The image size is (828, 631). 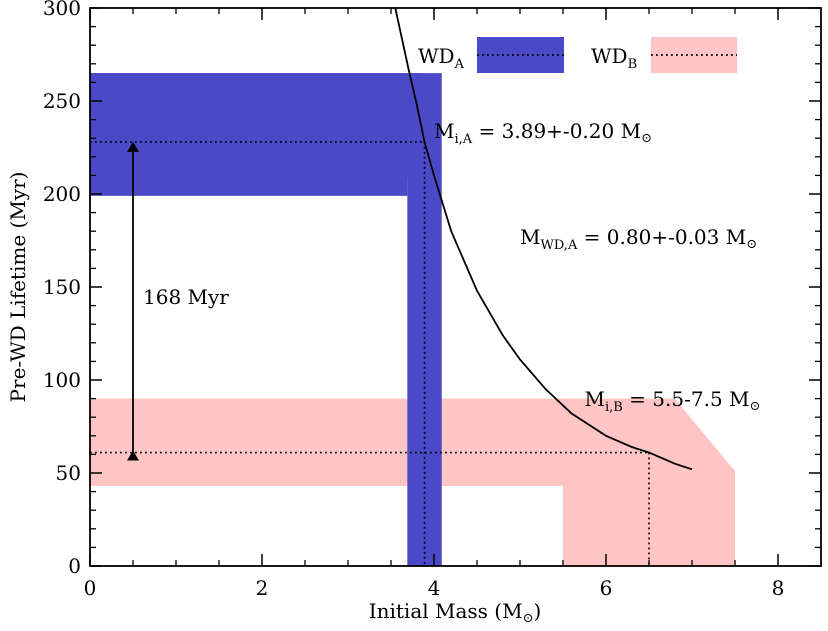 What do you see at coordinates (751, 244) in the screenshot?
I see `annotation-mwd-a-sun: ⊙` at bounding box center [751, 244].